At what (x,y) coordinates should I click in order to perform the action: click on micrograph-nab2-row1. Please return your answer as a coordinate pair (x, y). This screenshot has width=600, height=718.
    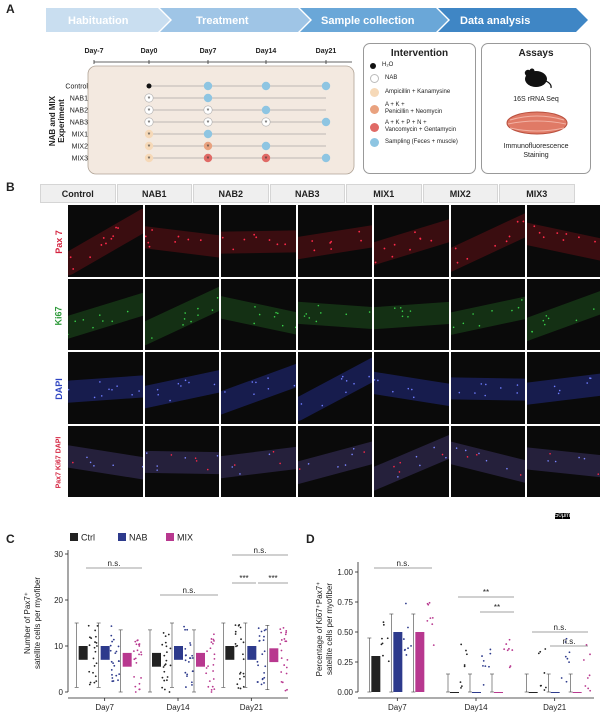
    Looking at the image, I should click on (258, 314).